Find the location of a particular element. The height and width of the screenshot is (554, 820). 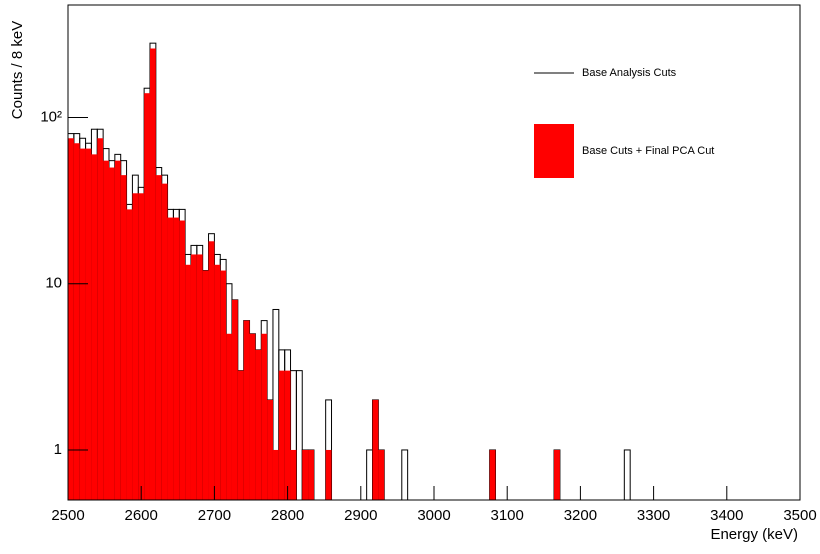

x-tick-label: 3000 is located at coordinates (433, 515).